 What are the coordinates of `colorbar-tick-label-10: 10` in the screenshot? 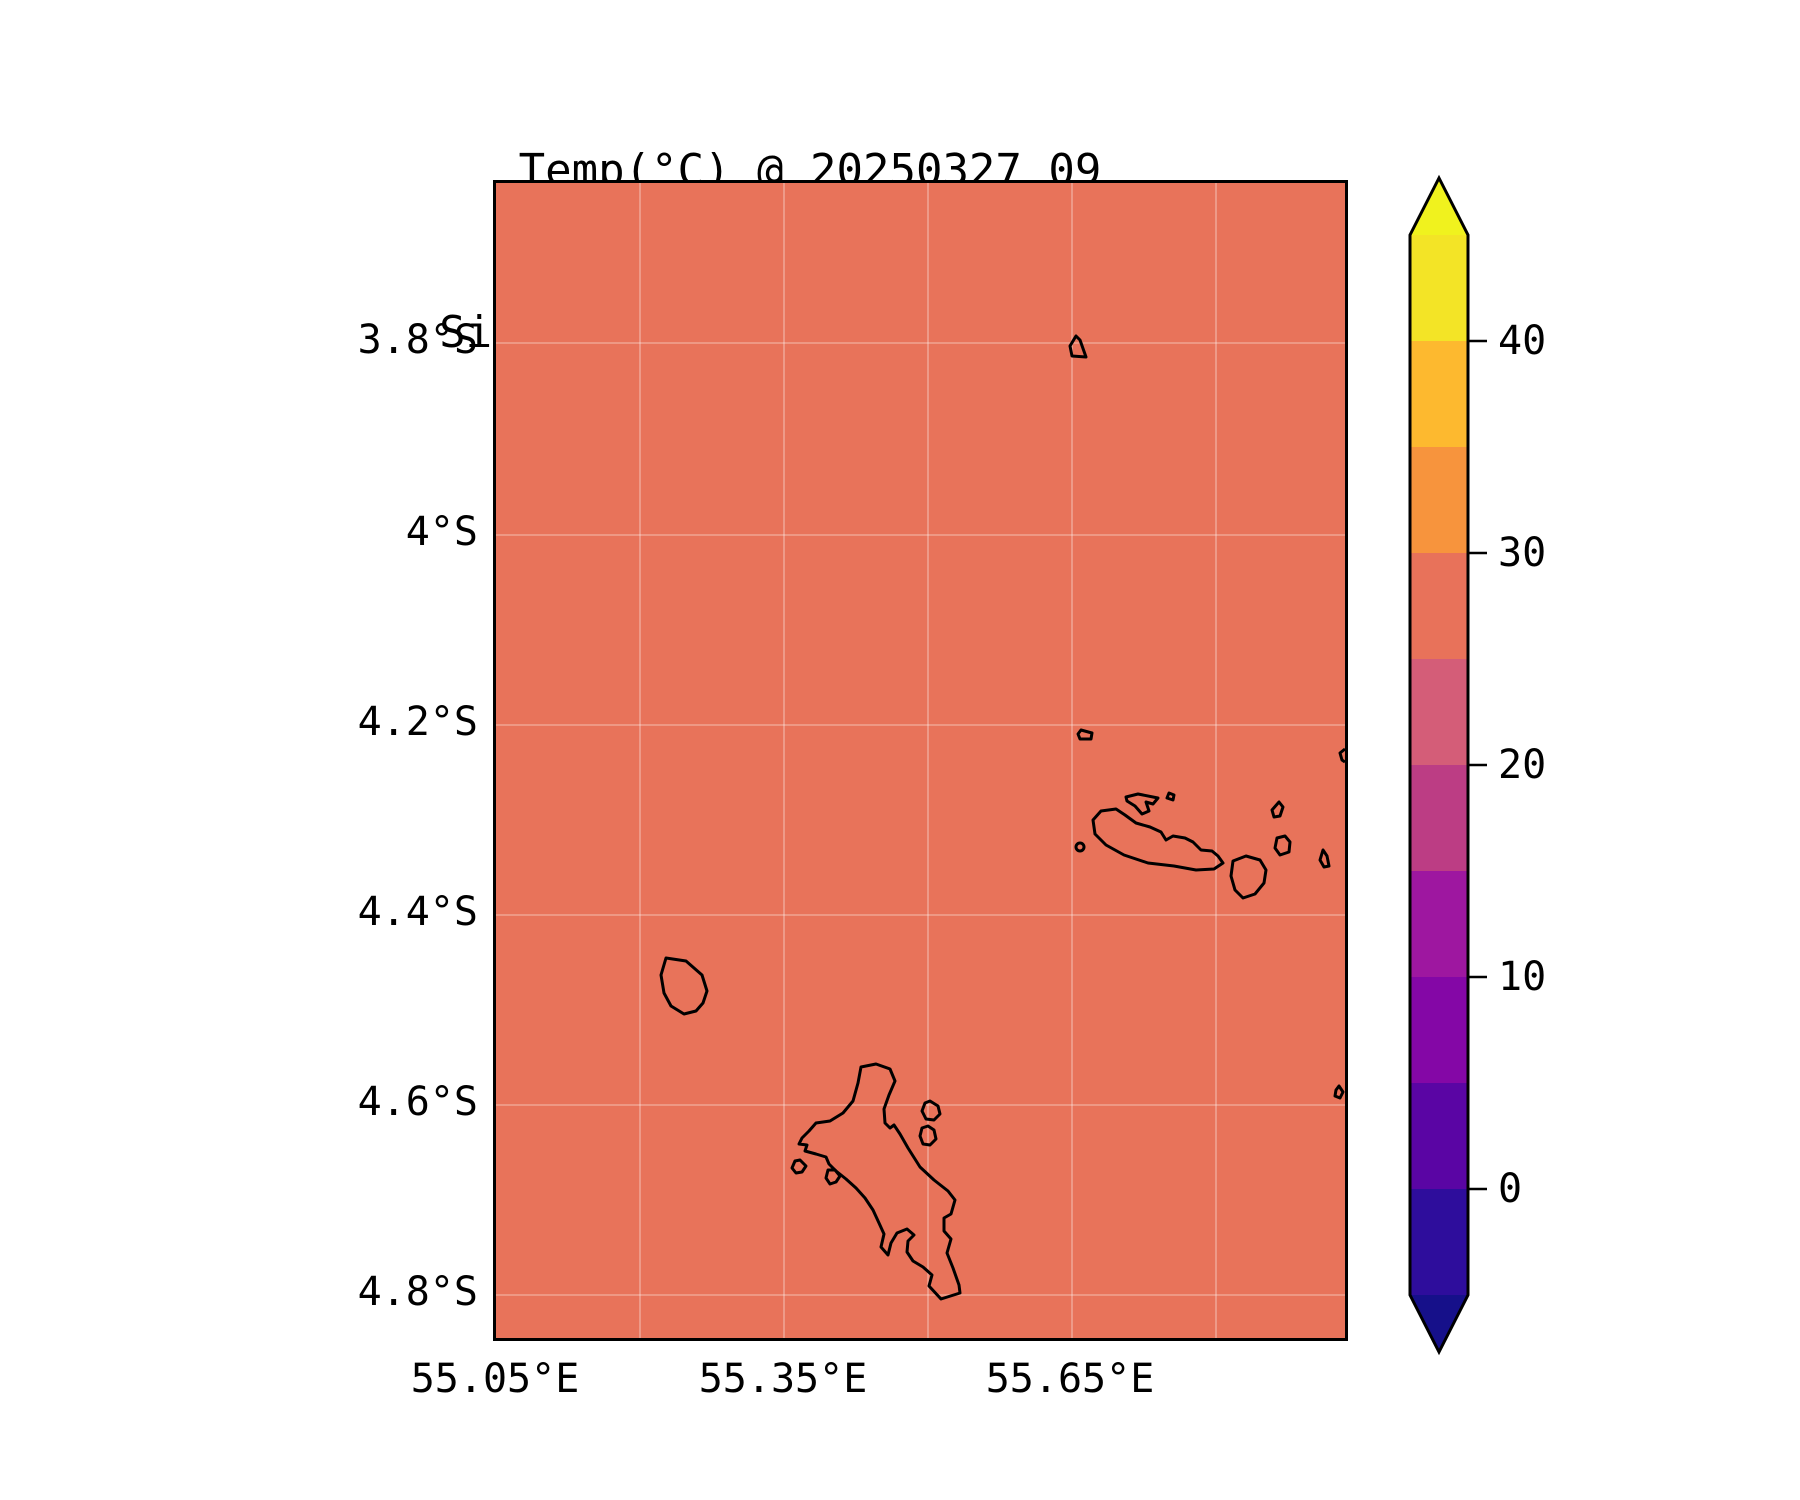 It's located at (1522, 977).